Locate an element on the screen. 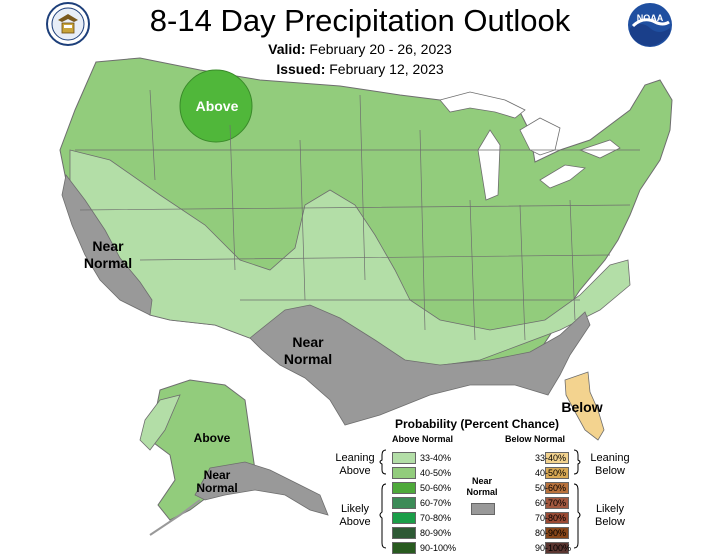  issued-value: February 12, 2023 is located at coordinates (386, 69).